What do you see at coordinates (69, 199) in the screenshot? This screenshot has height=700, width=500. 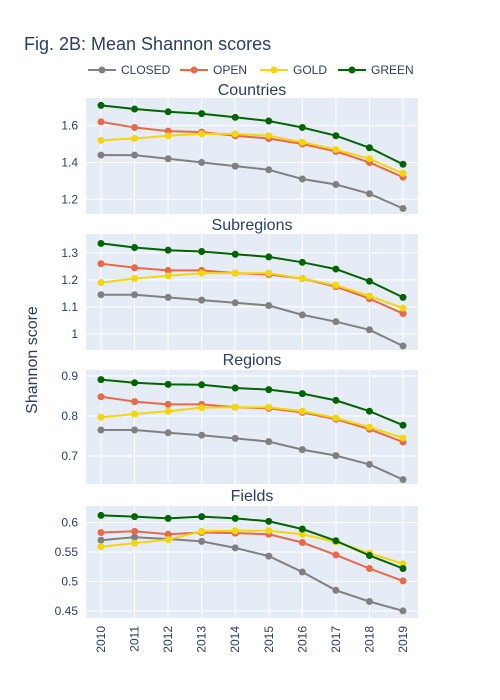 I see `y-tick-label: 1.2` at bounding box center [69, 199].